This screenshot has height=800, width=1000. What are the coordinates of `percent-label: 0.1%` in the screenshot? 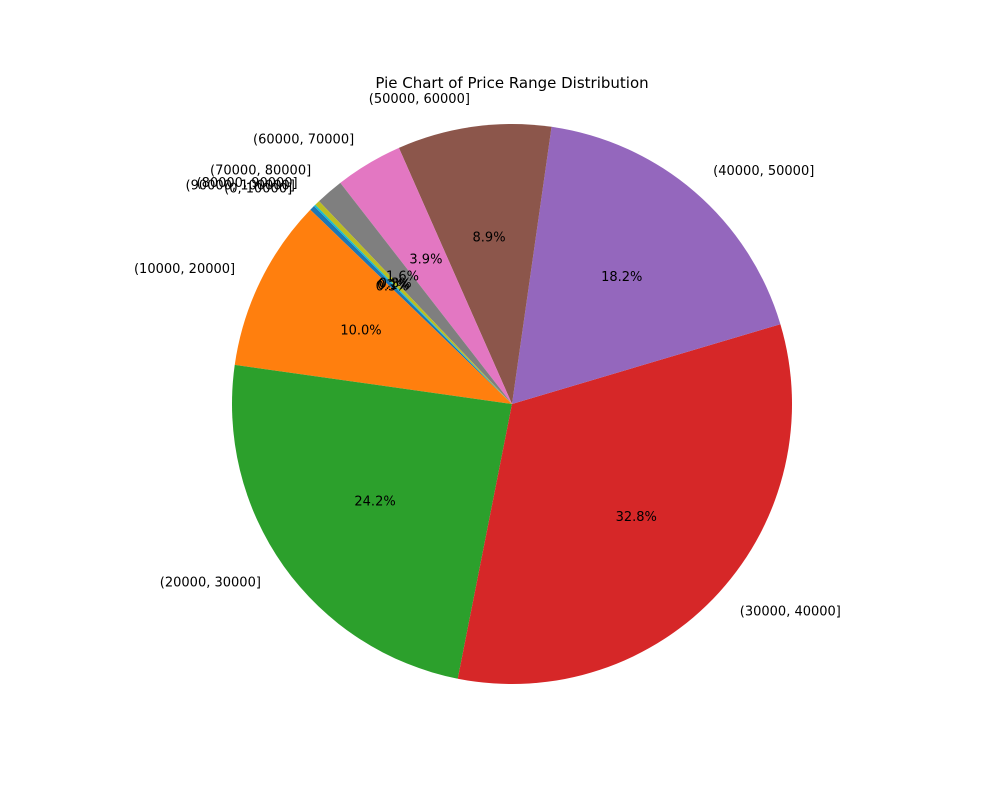 It's located at (393, 285).